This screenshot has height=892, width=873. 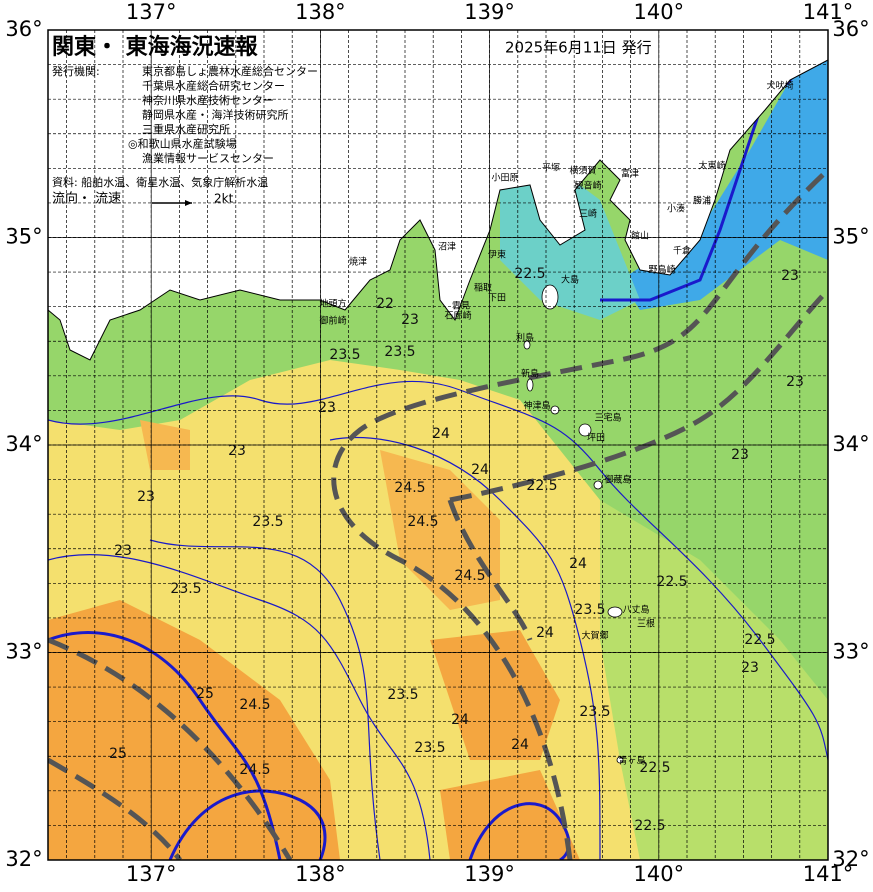 What do you see at coordinates (160, 182) in the screenshot?
I see `sources: 資料: 船舶水温、衛星水温、気象庁解析水温` at bounding box center [160, 182].